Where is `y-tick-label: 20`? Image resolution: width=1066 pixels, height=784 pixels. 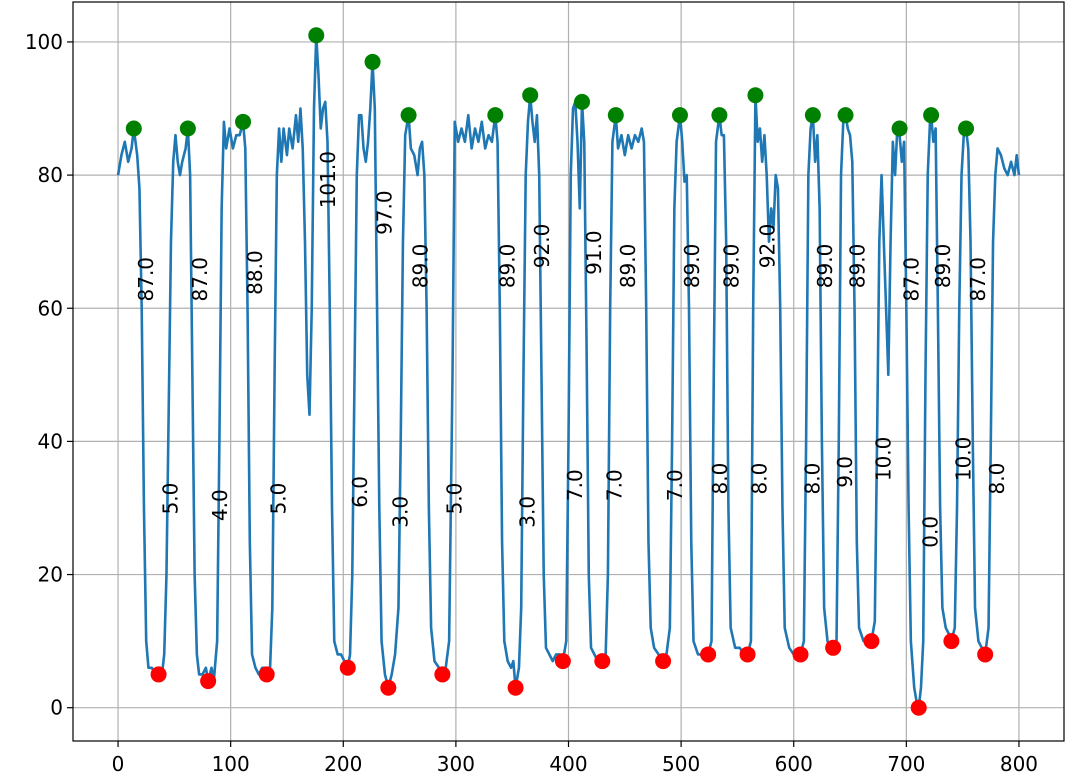 y-tick-label: 20 is located at coordinates (50, 575).